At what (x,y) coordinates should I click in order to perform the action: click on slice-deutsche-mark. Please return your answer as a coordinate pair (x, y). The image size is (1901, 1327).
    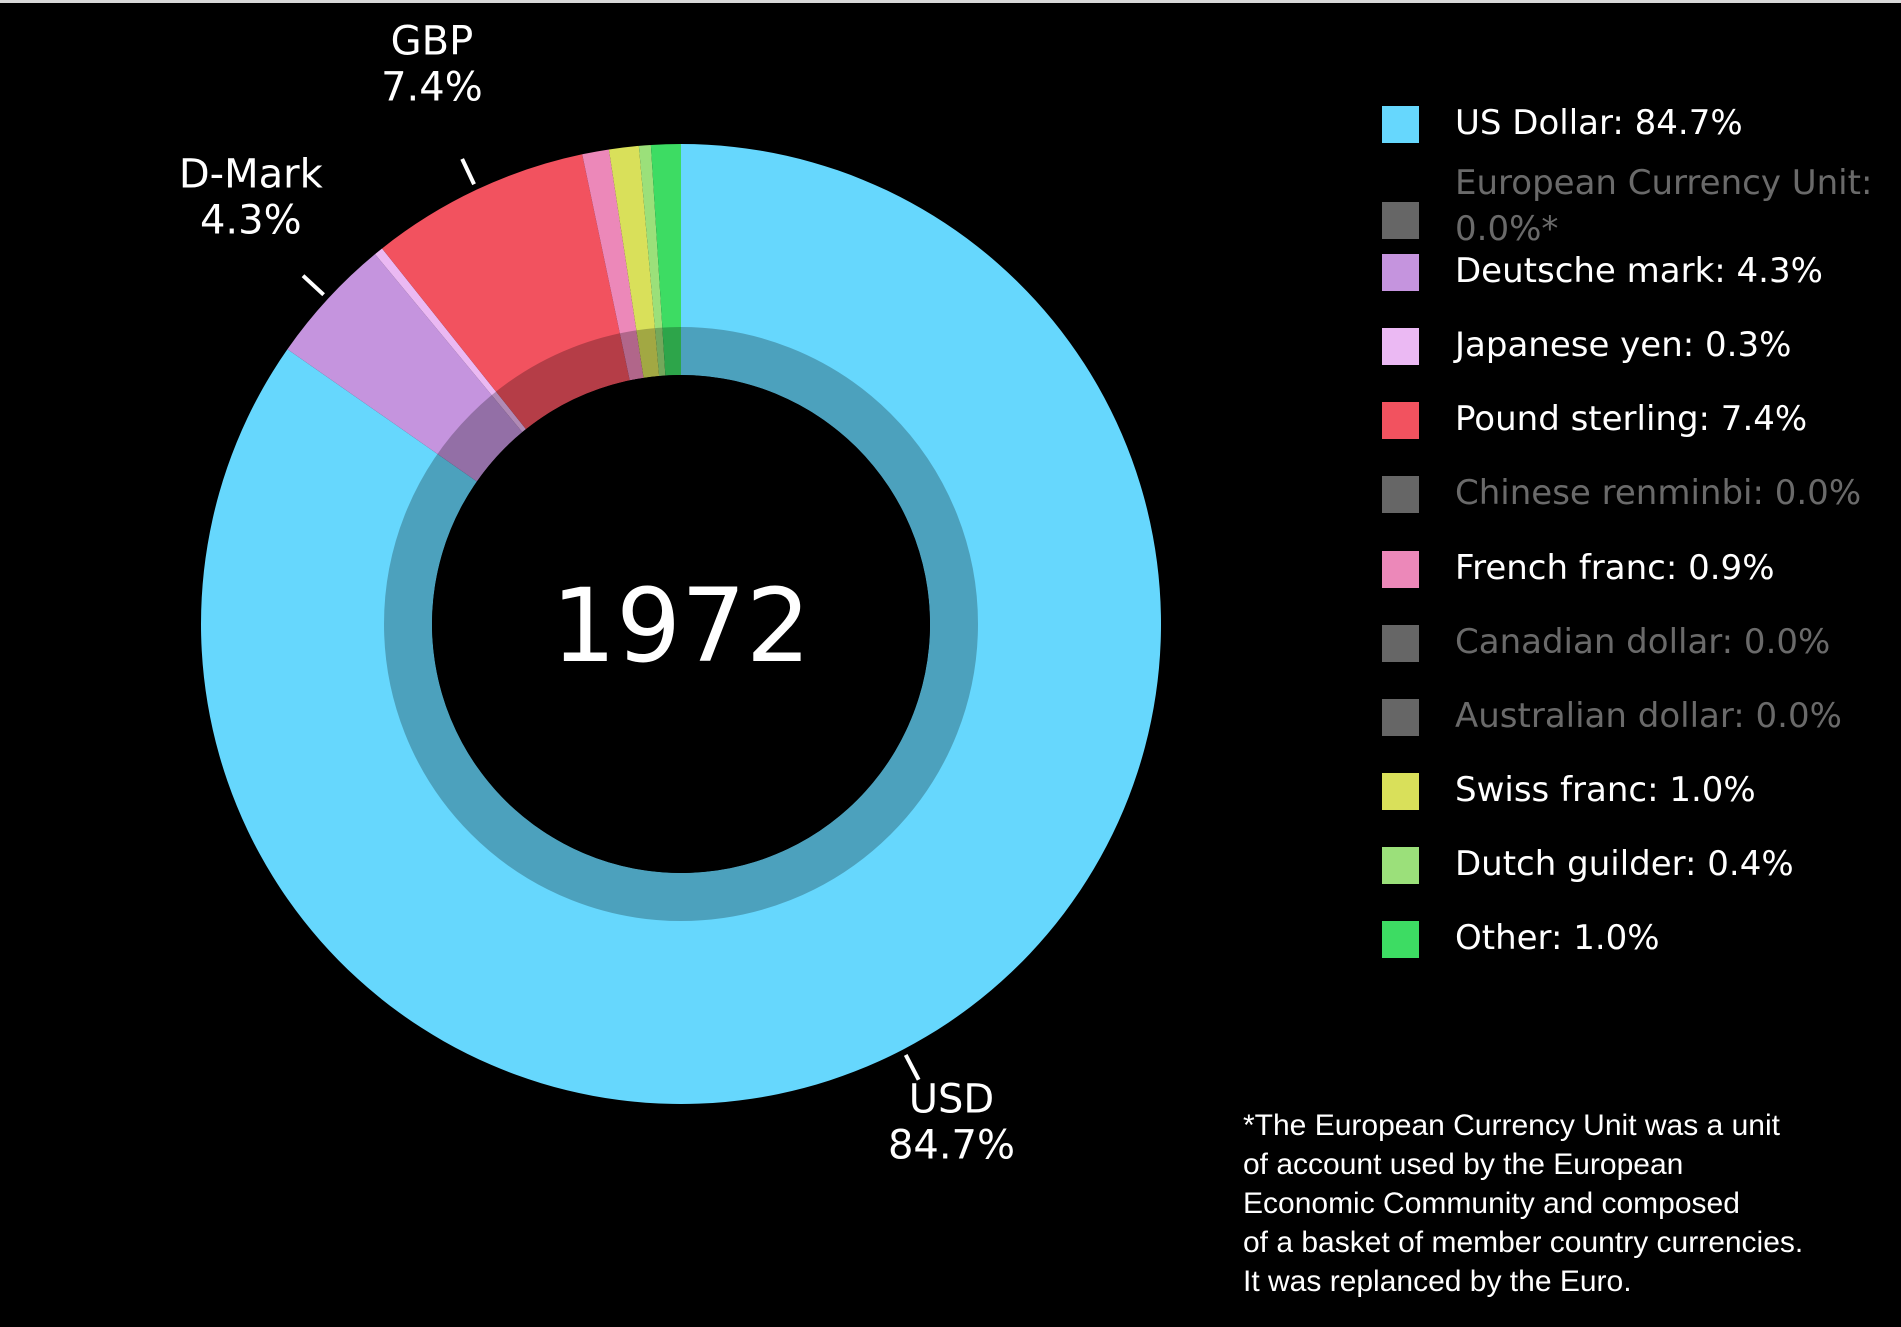
    Looking at the image, I should click on (405, 368).